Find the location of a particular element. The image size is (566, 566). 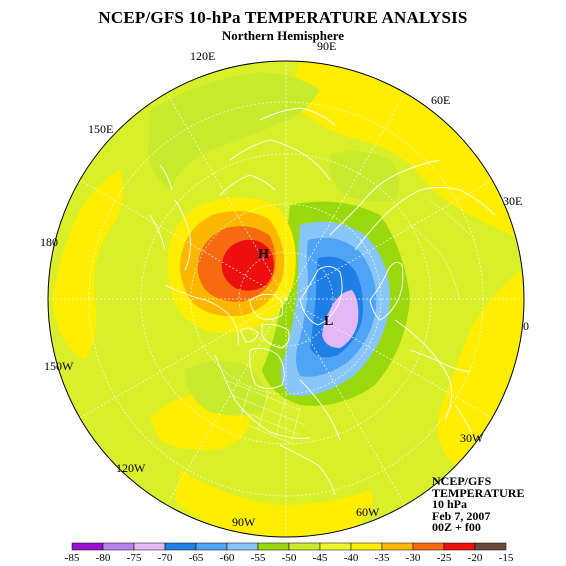

info-source: NCEP/GFS is located at coordinates (462, 481).